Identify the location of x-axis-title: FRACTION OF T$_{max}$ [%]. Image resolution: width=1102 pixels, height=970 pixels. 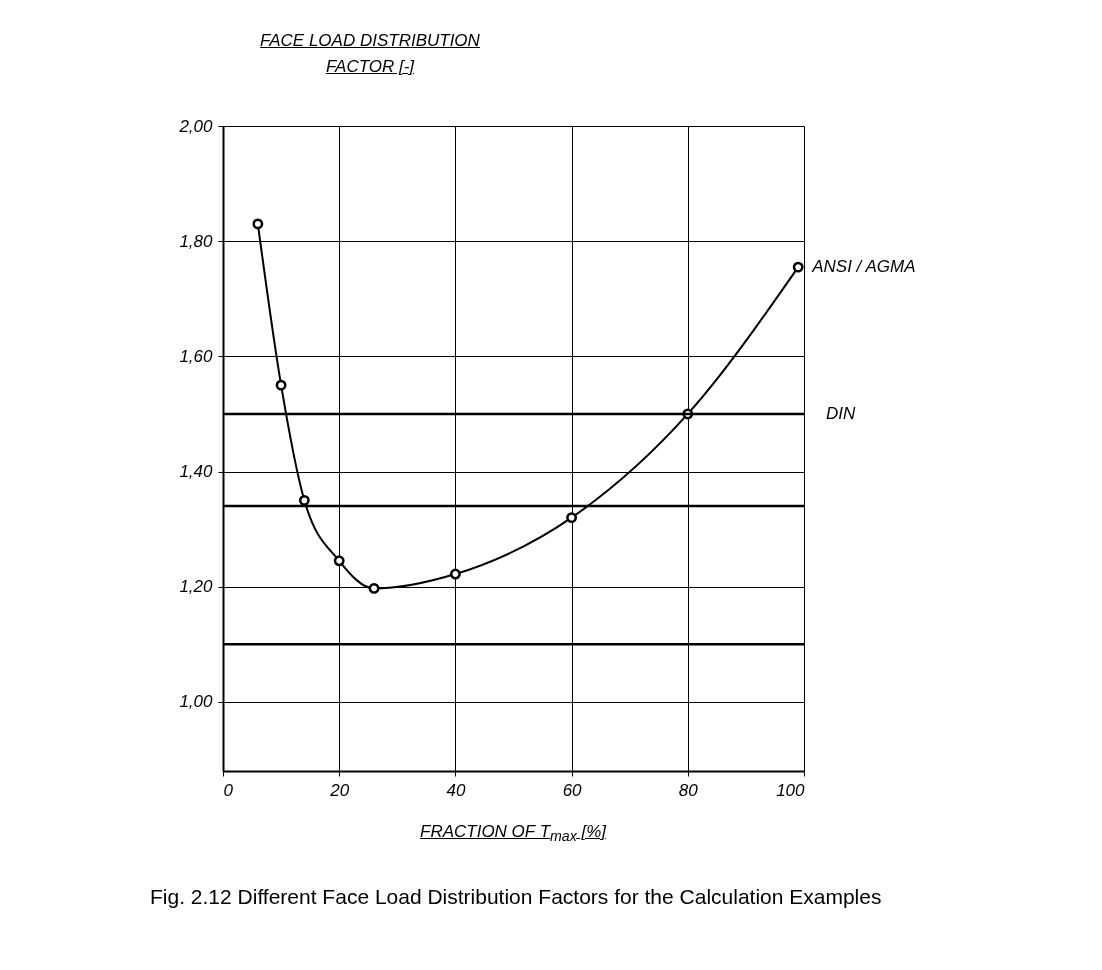
(513, 833).